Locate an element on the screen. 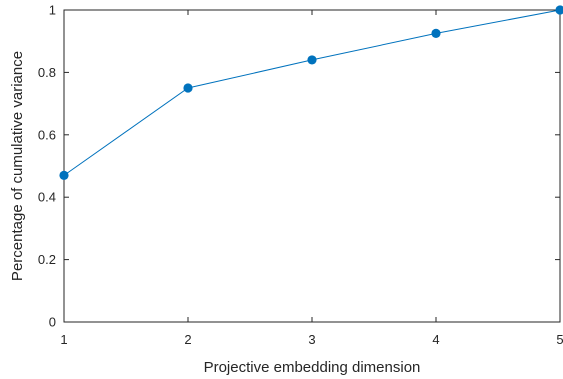 The image size is (563, 379). y-tick-label: 0.6 is located at coordinates (47, 134).